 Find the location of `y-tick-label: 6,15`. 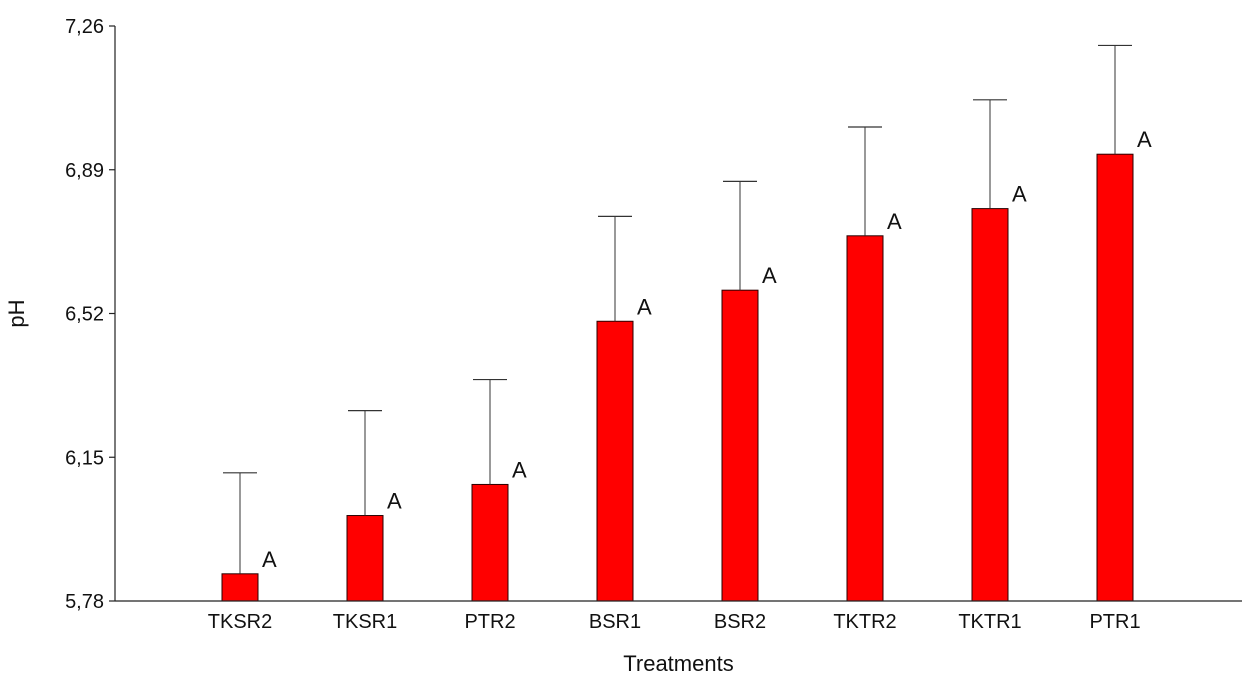

y-tick-label: 6,15 is located at coordinates (84, 458).